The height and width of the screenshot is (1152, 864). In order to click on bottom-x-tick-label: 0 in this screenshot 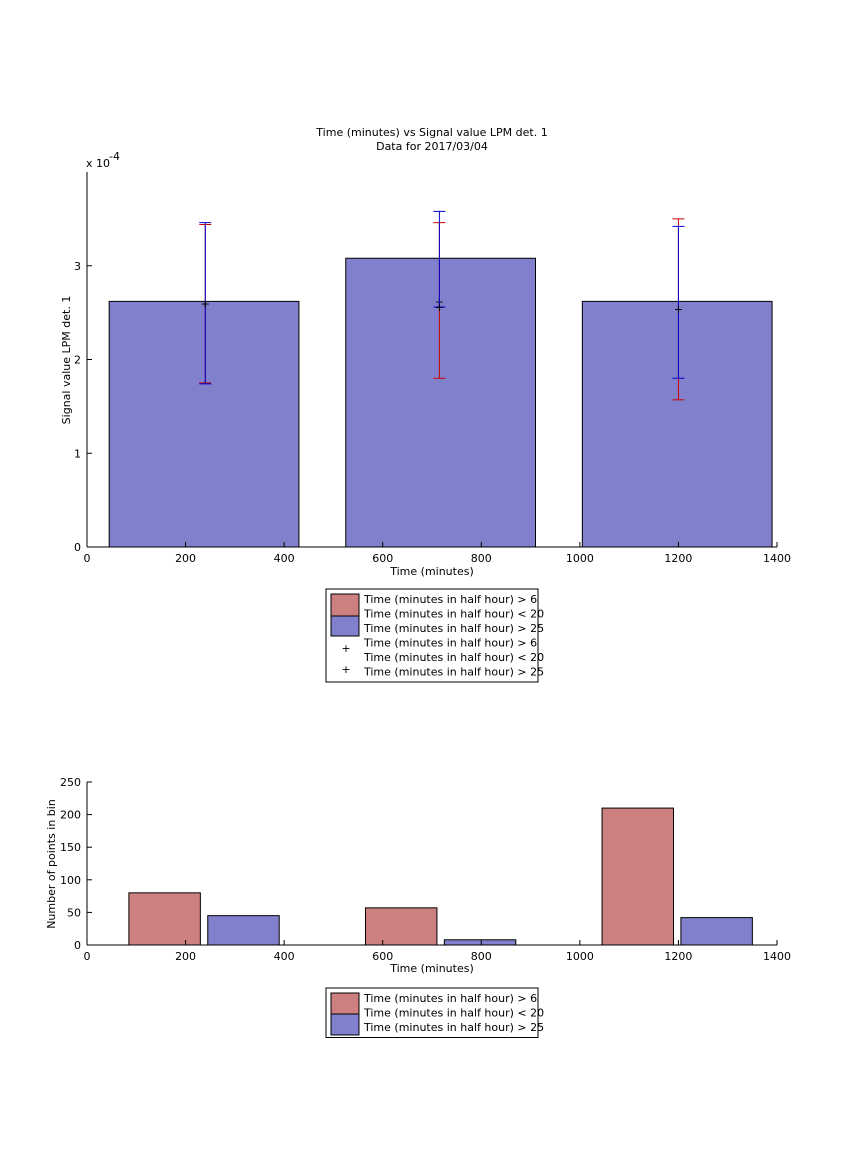, I will do `click(87, 956)`.